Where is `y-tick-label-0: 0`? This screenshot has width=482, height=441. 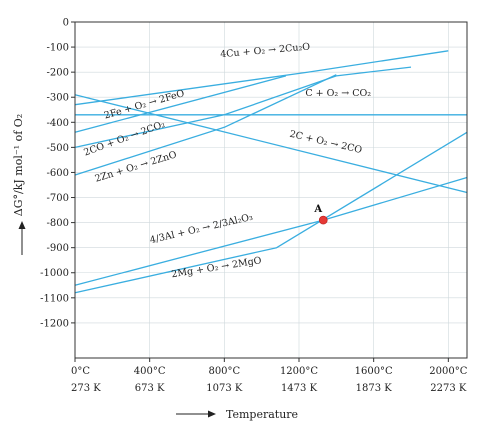 y-tick-label-0: 0 is located at coordinates (66, 23).